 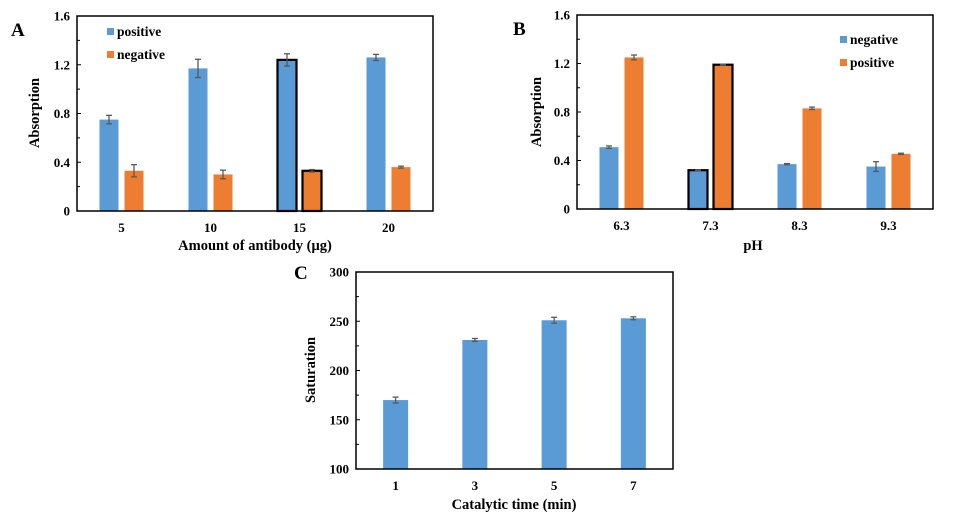 I want to click on chart-b-ytick-label: 0, so click(x=567, y=209).